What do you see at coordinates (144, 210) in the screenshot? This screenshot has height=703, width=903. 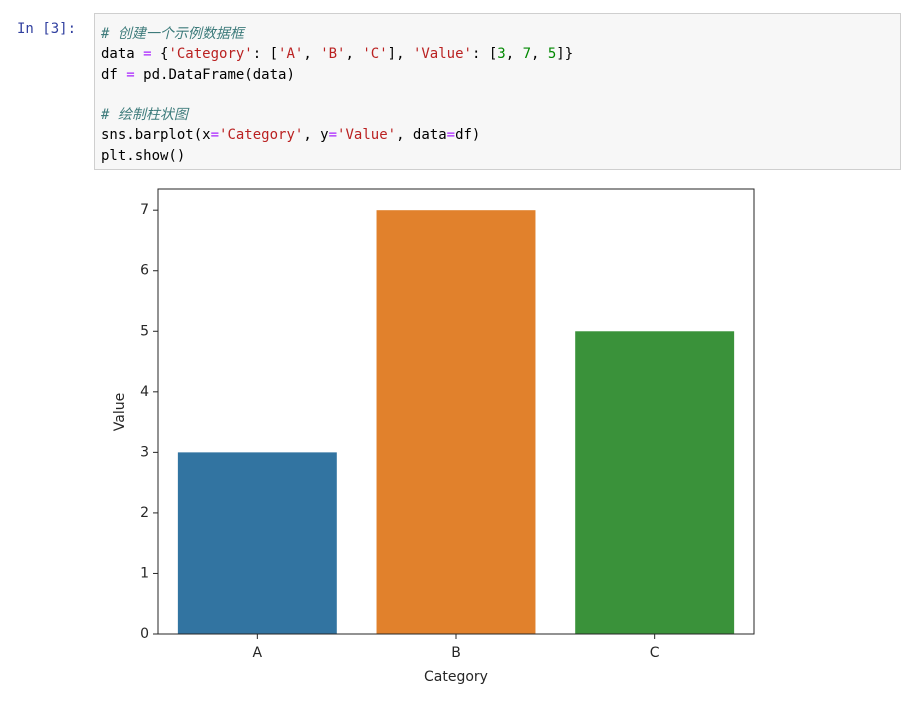 I see `y-tick-label: 7` at bounding box center [144, 210].